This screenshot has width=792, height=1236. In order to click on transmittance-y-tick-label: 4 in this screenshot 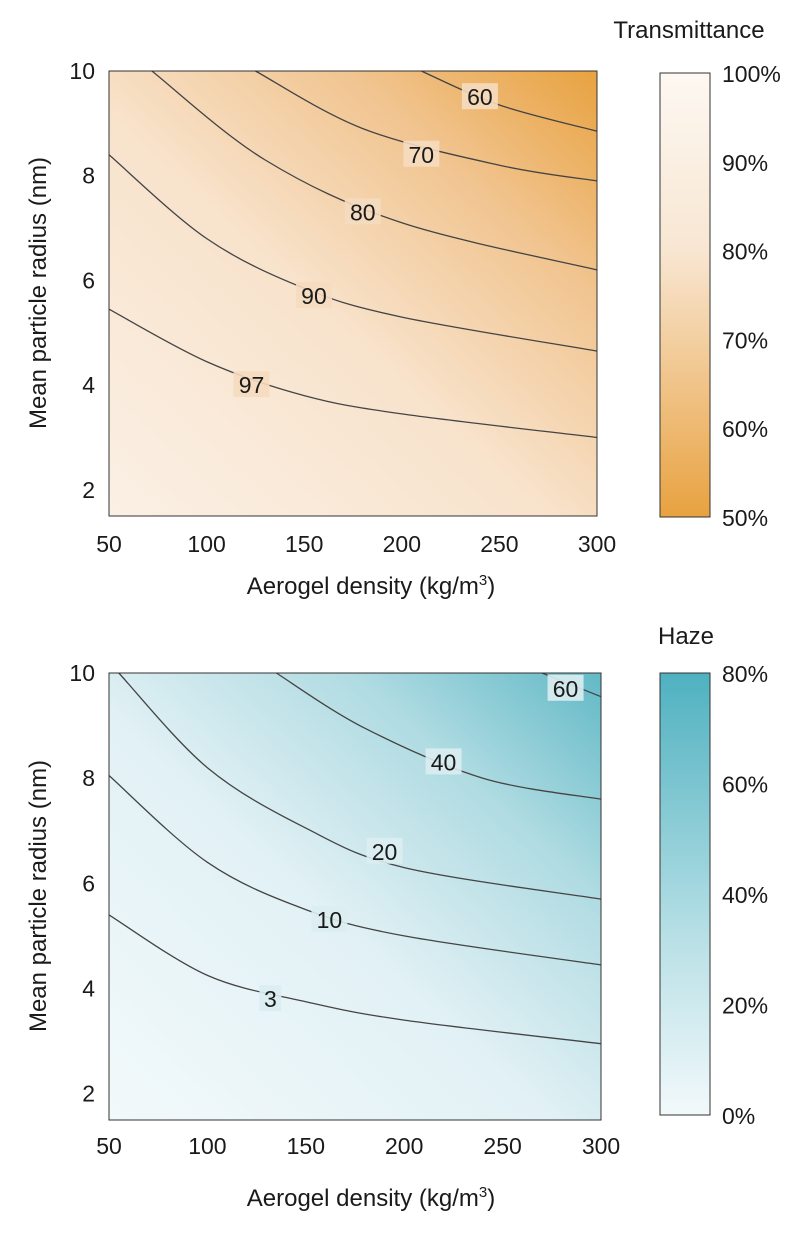, I will do `click(88, 385)`.